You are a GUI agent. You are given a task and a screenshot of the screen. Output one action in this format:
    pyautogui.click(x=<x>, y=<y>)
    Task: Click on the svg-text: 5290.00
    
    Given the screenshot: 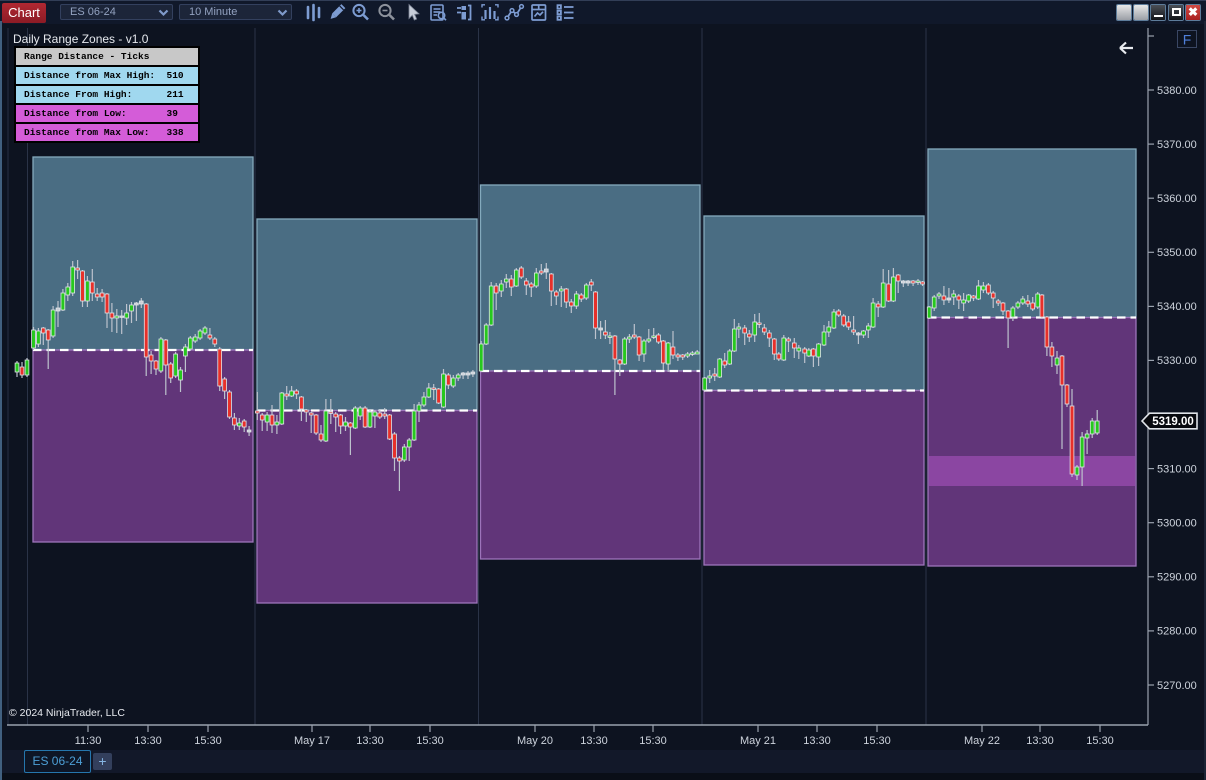 What is the action you would take?
    pyautogui.click(x=1177, y=578)
    